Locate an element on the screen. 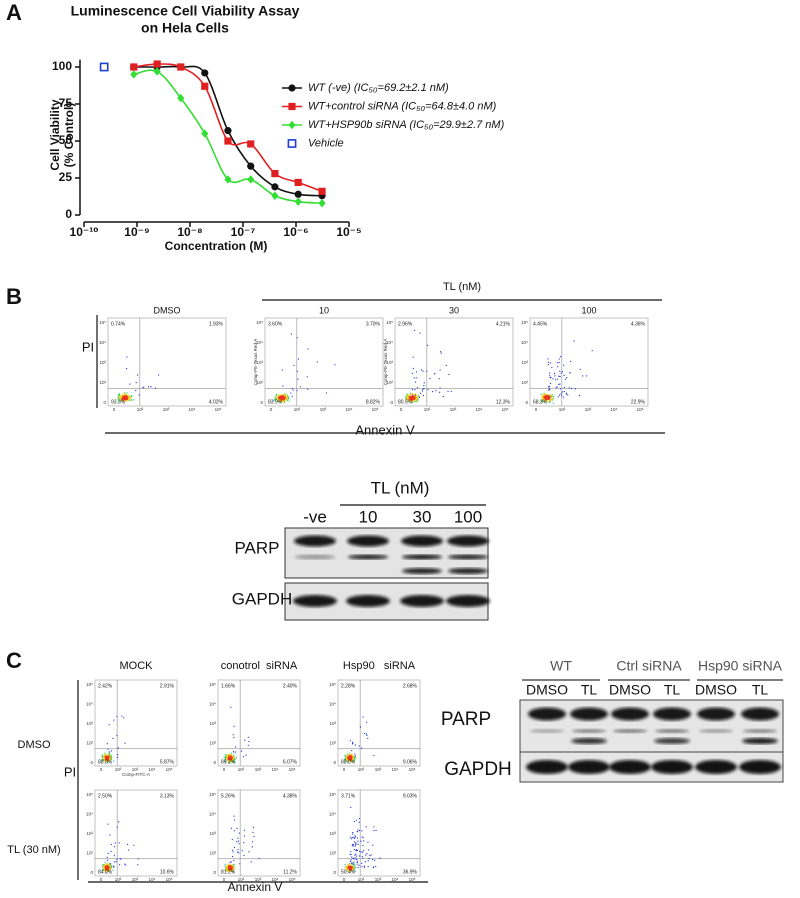  flow-dots is located at coordinates (113, 739).